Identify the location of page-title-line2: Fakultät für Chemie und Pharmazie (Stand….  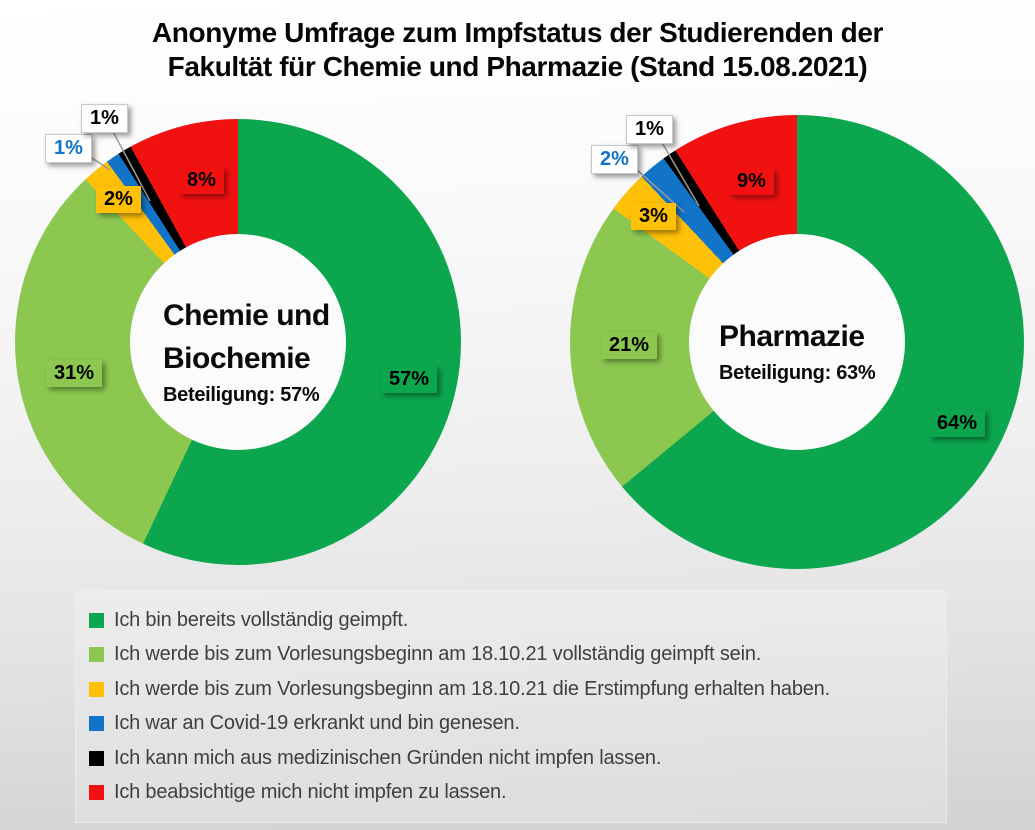
(517, 66).